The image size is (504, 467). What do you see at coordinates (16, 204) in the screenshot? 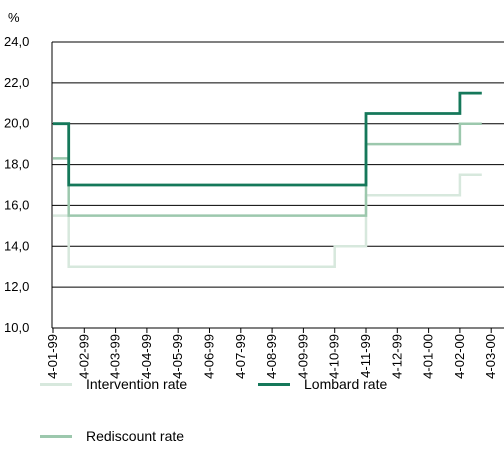
I see `y-tick-label: 16,0` at bounding box center [16, 204].